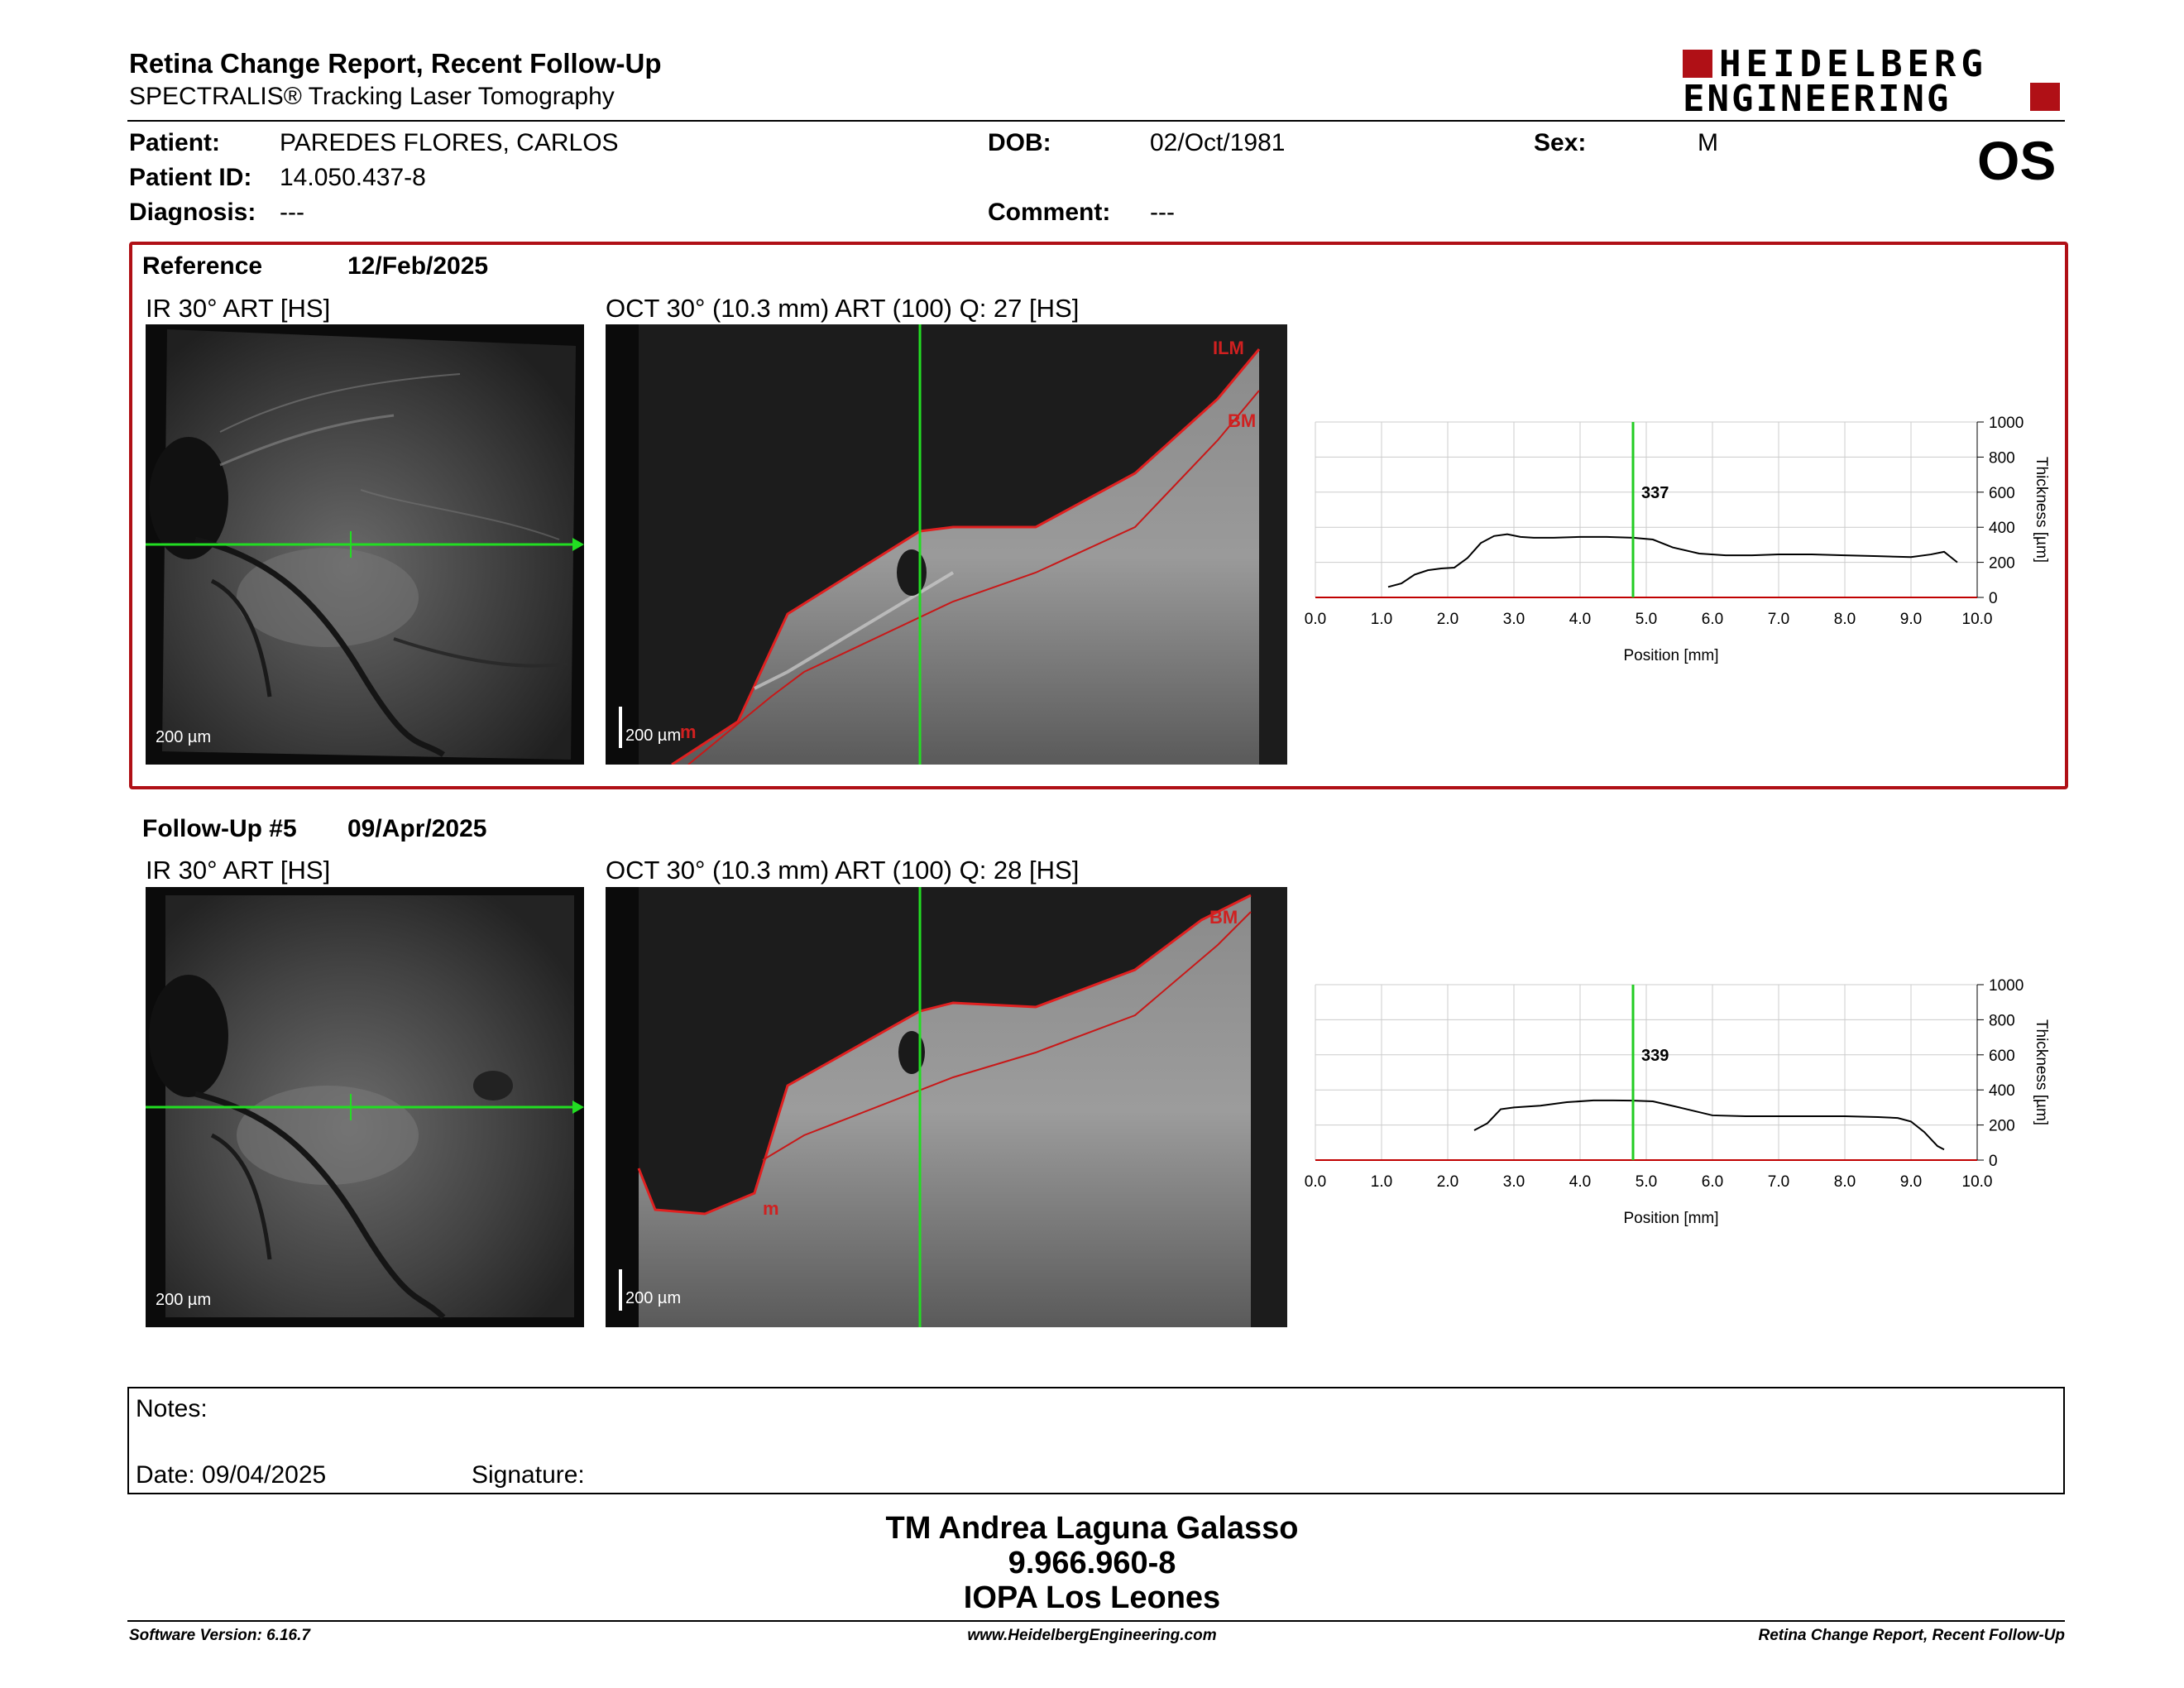  Describe the element at coordinates (1228, 348) in the screenshot. I see `reference-ilm-label: ILM` at that location.